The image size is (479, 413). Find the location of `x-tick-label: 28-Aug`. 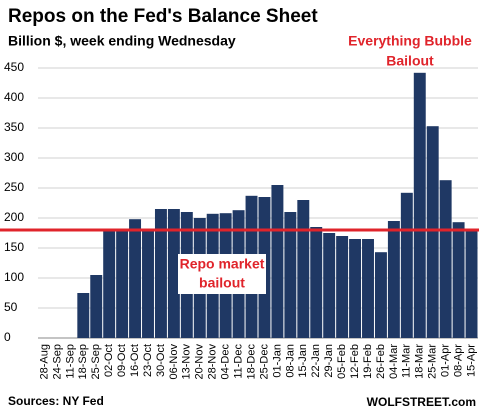

x-tick-label: 28-Aug is located at coordinates (44, 361).